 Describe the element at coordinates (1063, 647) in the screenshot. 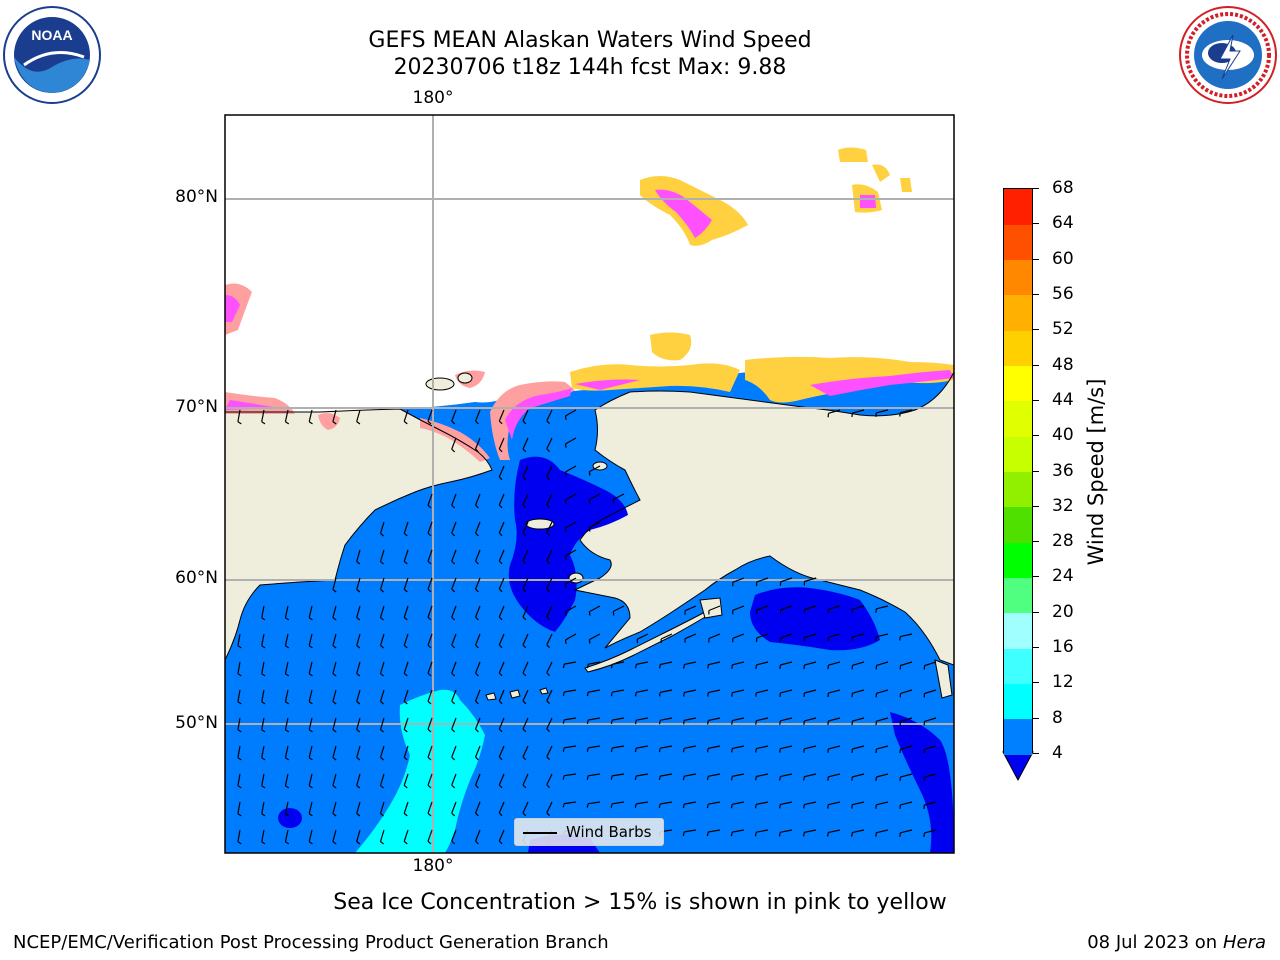

I see `colorbar-tick-label: 16` at that location.